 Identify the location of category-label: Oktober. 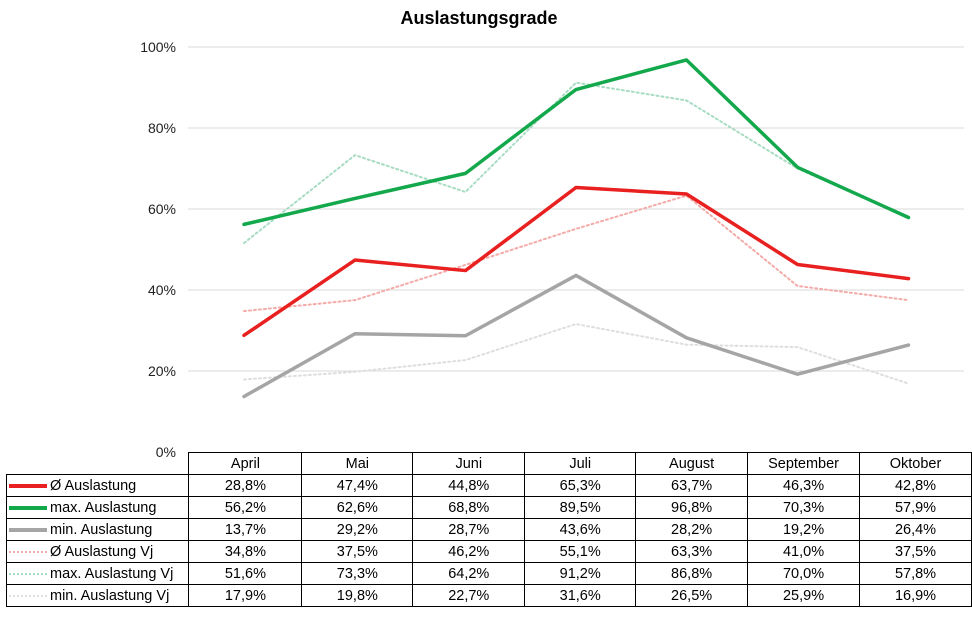
(915, 463).